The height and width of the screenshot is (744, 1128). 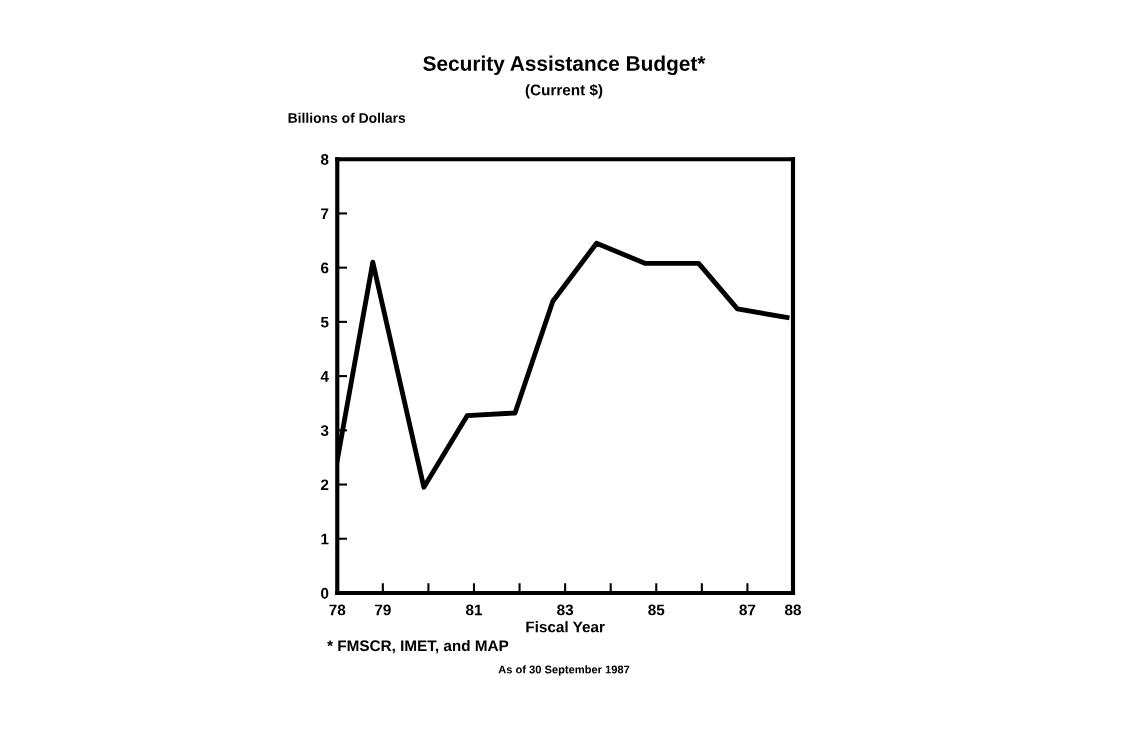 What do you see at coordinates (324, 322) in the screenshot?
I see `y-tick-label: 5` at bounding box center [324, 322].